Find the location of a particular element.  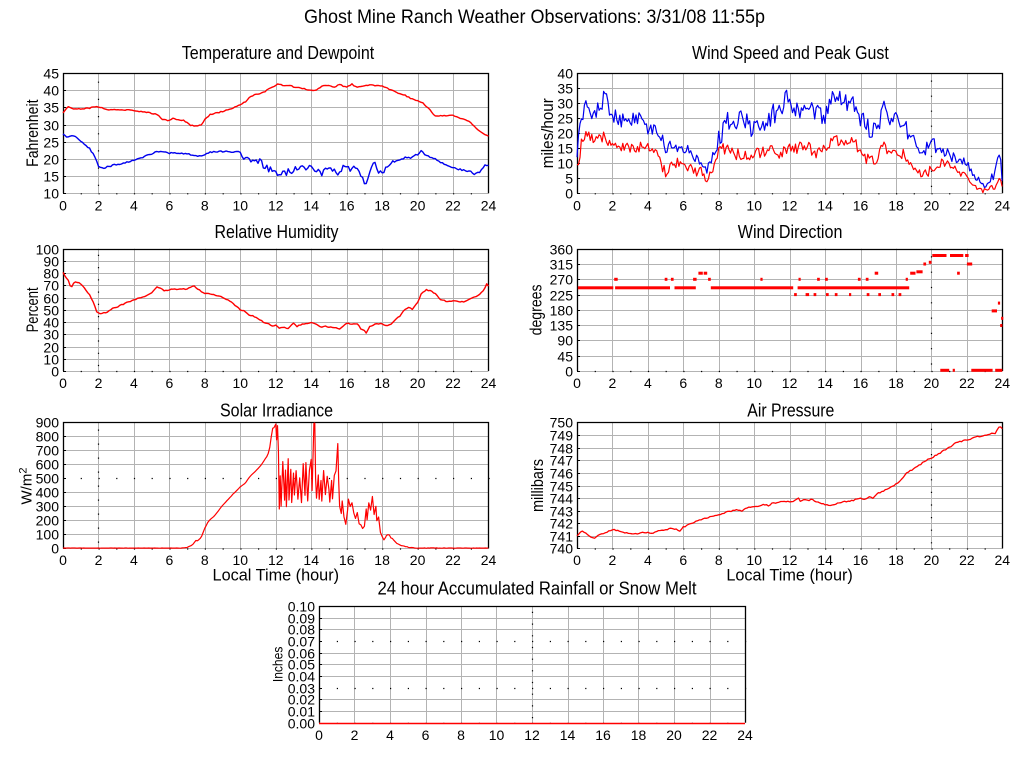

svg-text: millibars is located at coordinates (538, 485).